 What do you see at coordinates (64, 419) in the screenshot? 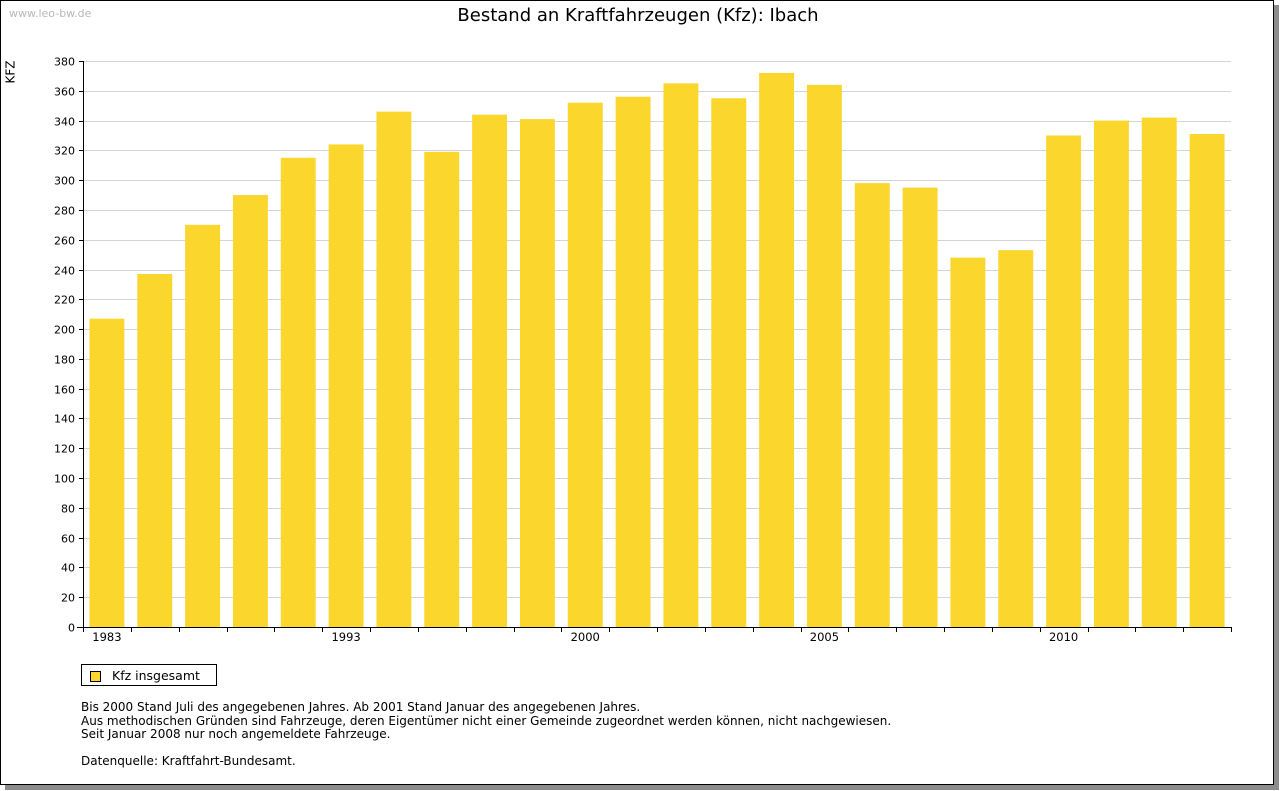
I see `y-tick-label: 140` at bounding box center [64, 419].